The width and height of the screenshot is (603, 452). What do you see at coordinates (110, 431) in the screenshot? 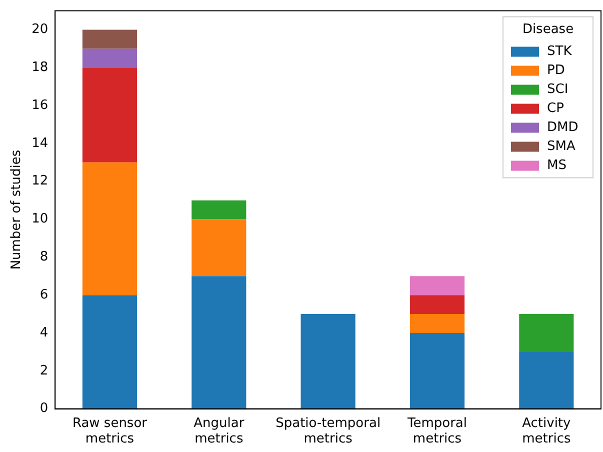
I see `x-tick-label: Raw sensor metrics` at bounding box center [110, 431].